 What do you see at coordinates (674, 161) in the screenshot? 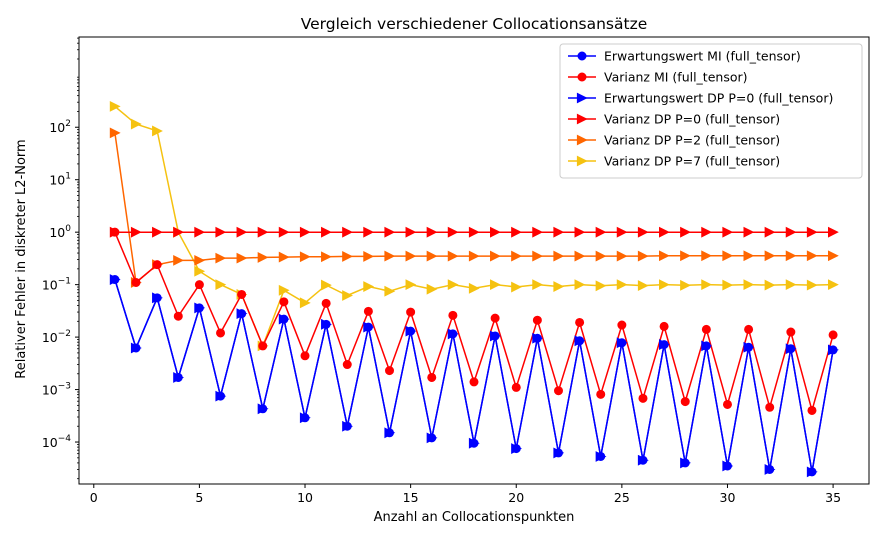
I see `legend-entry: Varianz DP P=7 (full_tensor)` at bounding box center [674, 161].